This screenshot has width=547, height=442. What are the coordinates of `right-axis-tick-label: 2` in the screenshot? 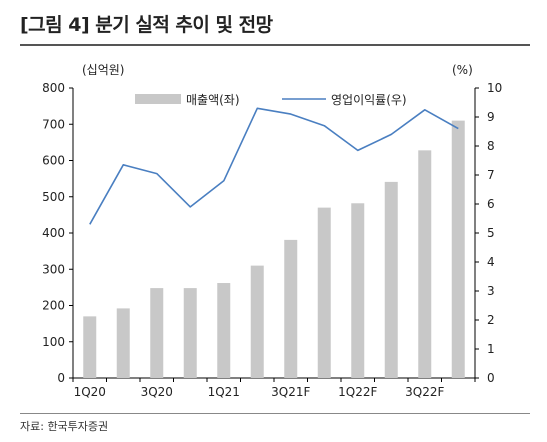 It's located at (491, 320).